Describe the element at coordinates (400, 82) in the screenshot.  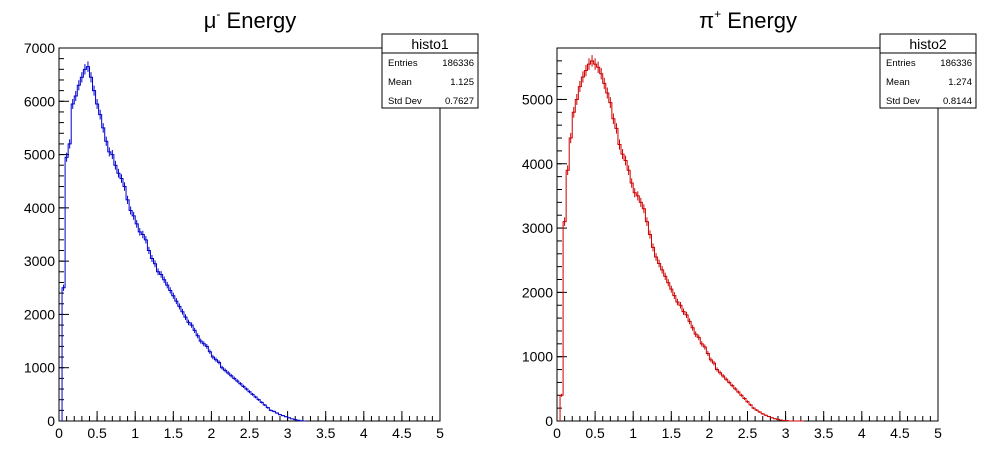
I see `left-stats-label-mean: Mean` at that location.